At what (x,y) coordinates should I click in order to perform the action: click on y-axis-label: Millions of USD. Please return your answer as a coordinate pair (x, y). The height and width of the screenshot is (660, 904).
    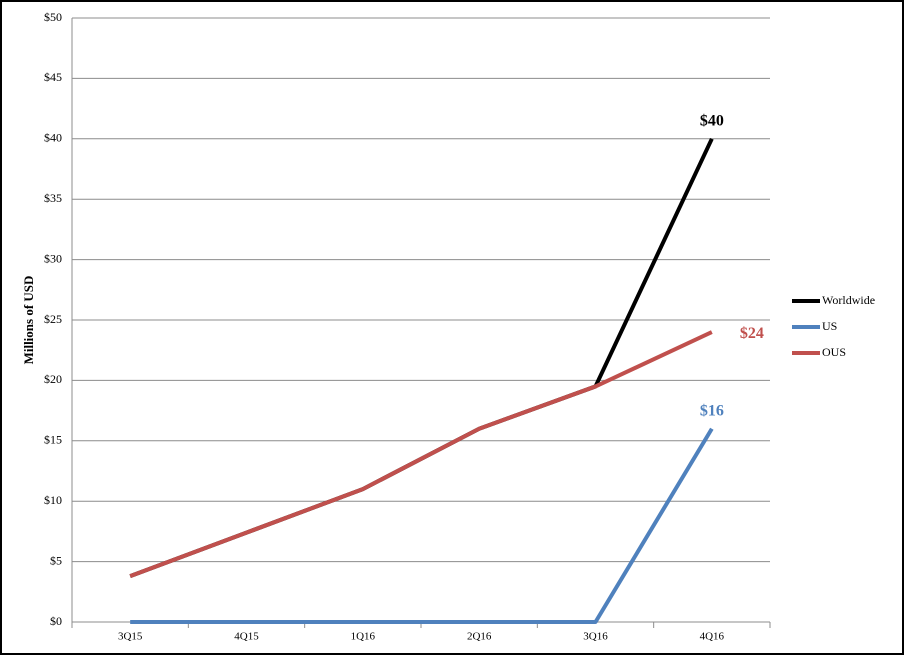
    Looking at the image, I should click on (28, 320).